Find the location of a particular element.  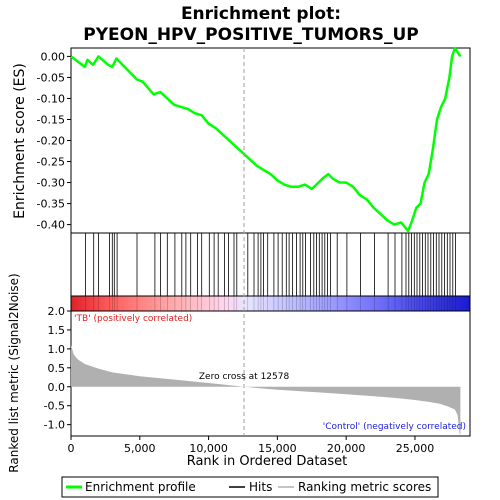

positive-correlation-label: 'TB' (positively correlated) is located at coordinates (133, 319).